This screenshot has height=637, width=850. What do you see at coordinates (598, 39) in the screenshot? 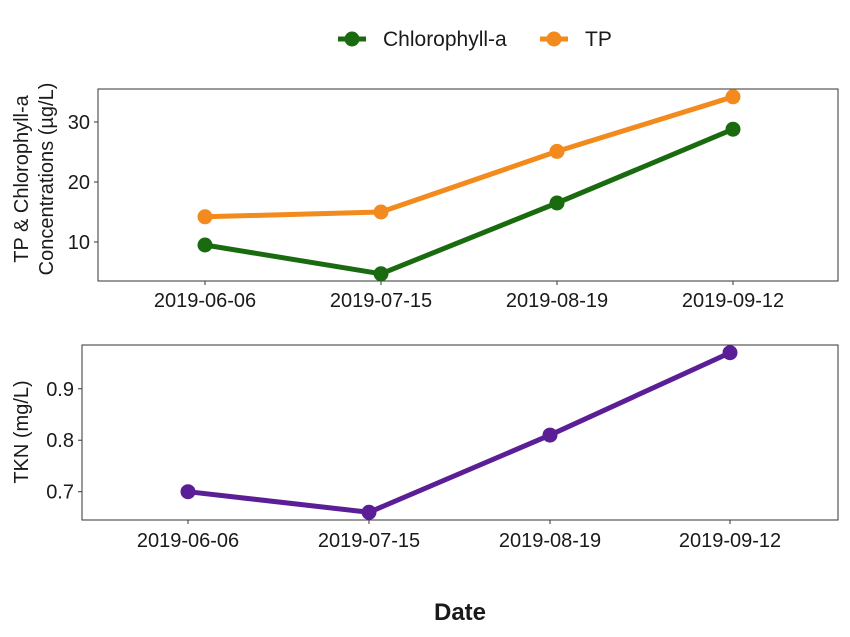
I see `legend-label-1: TP` at bounding box center [598, 39].